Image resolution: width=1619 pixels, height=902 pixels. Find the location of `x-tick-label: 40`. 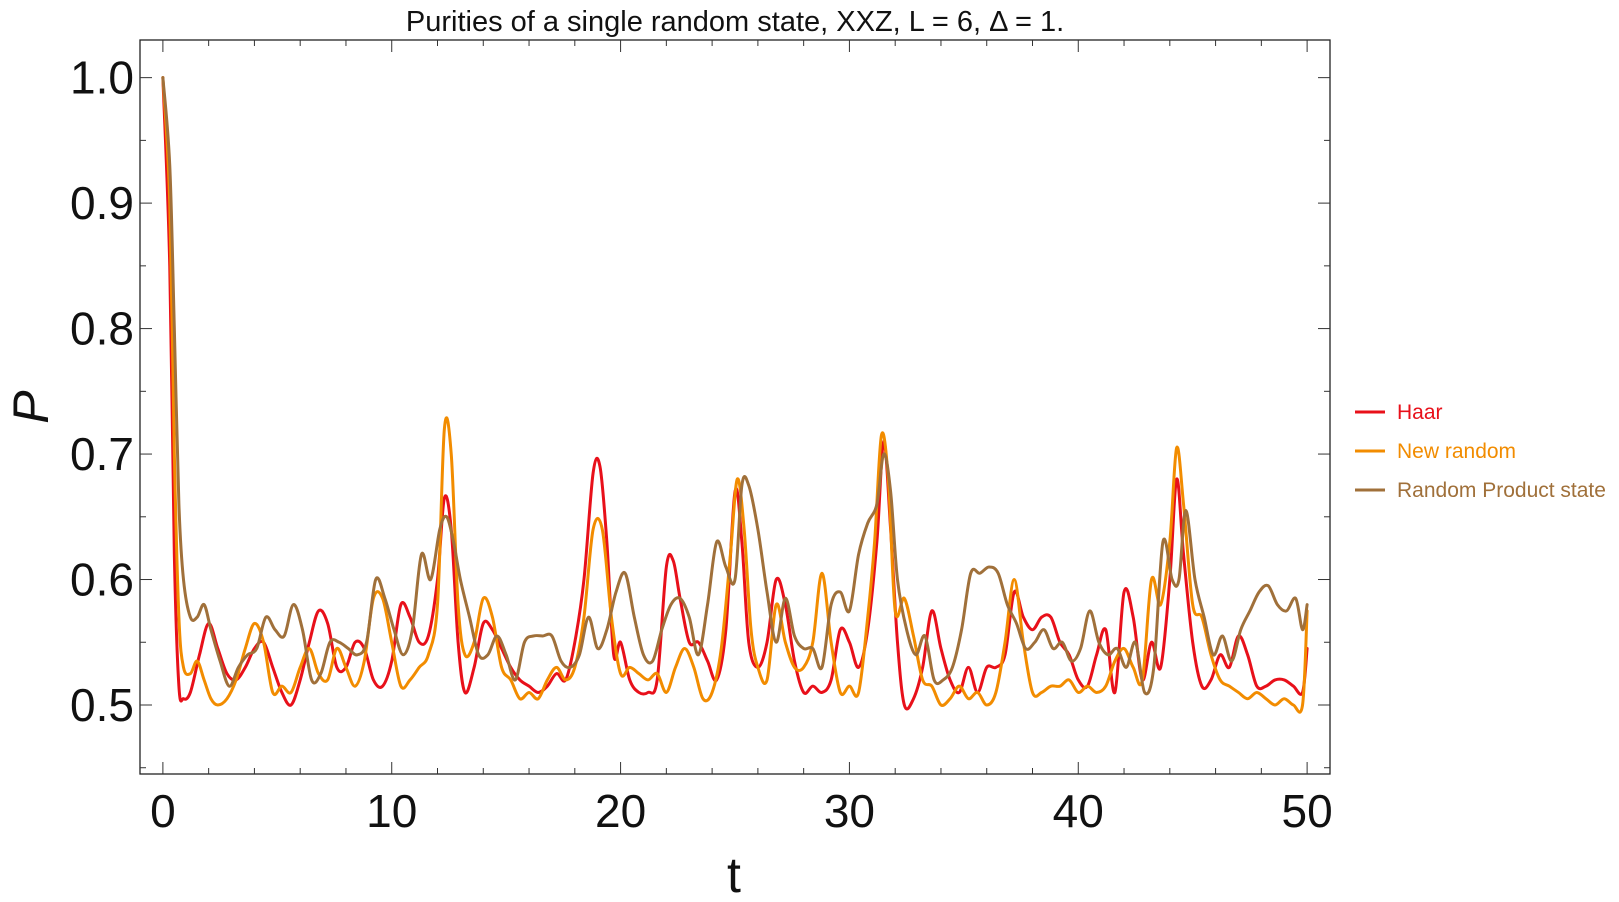

x-tick-label: 40 is located at coordinates (1078, 811).